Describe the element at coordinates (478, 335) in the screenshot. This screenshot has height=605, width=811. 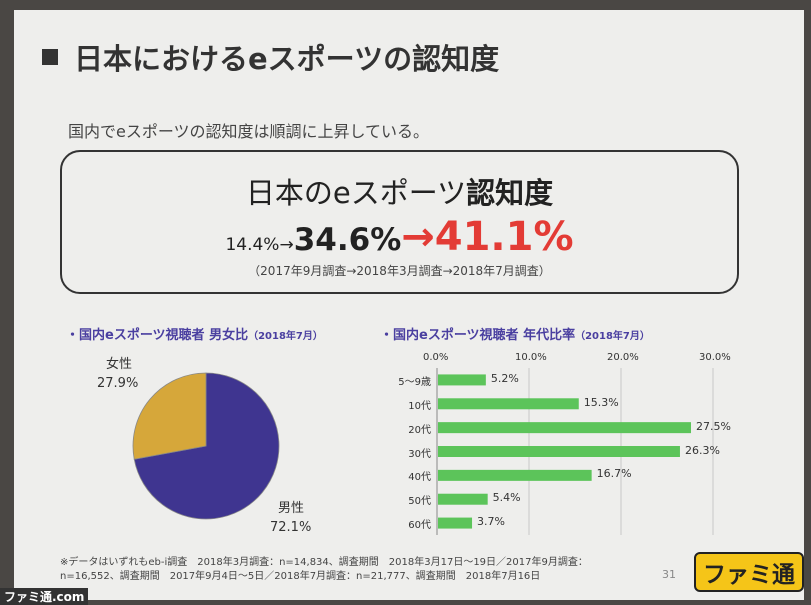
I see `age-section-title-text: ・国内eスポーツ視聴者 年代比率` at that location.